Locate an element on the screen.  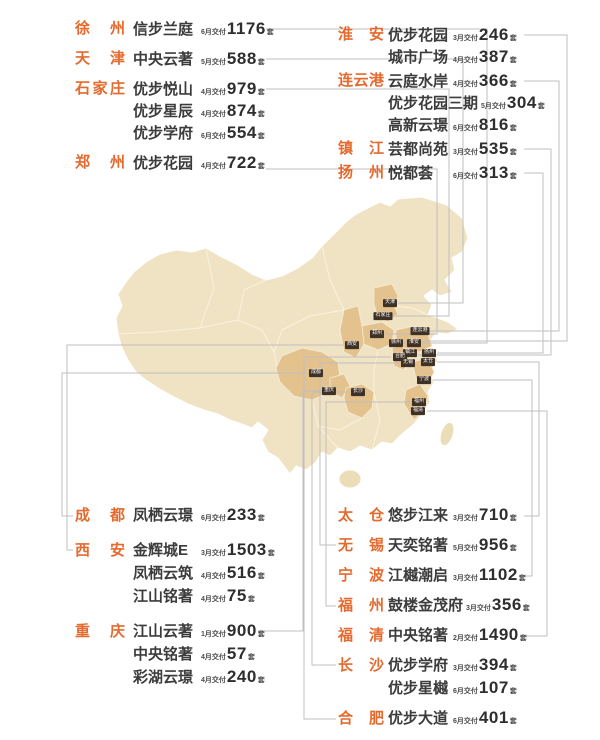
connector-fuzhou is located at coordinates (367, 504).